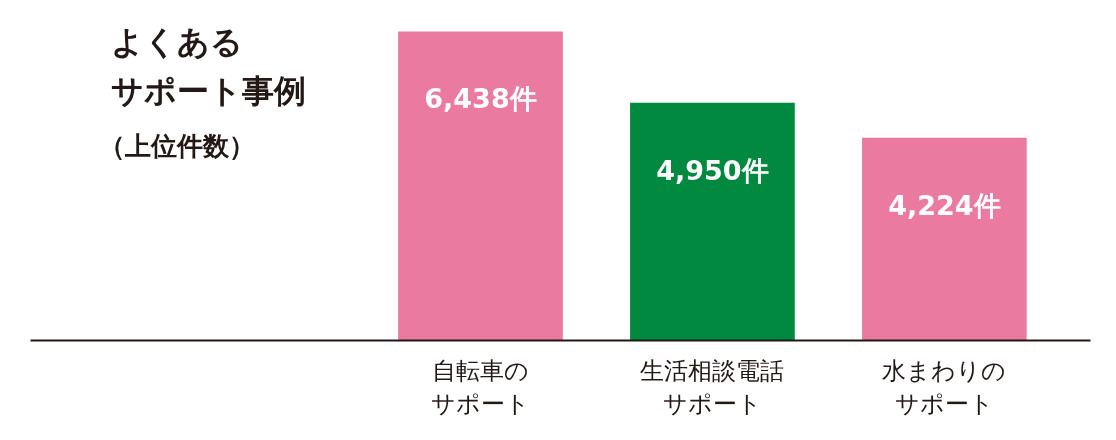 The width and height of the screenshot is (1116, 440). I want to click on x-tick-label: 生活相談電話サポート, so click(712, 387).